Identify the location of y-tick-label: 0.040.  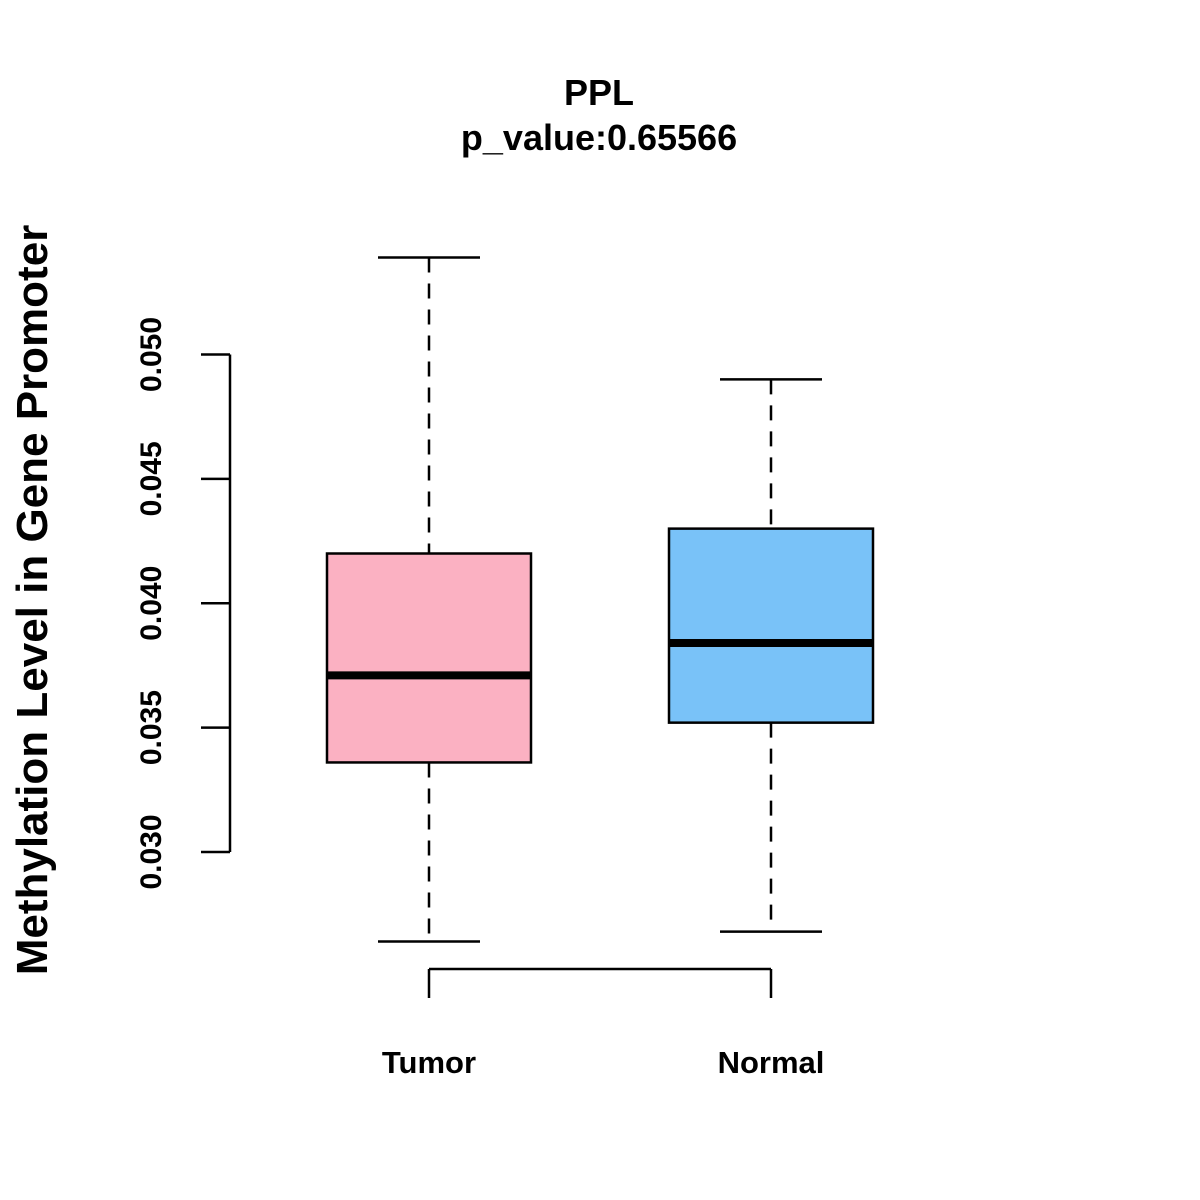
(151, 603).